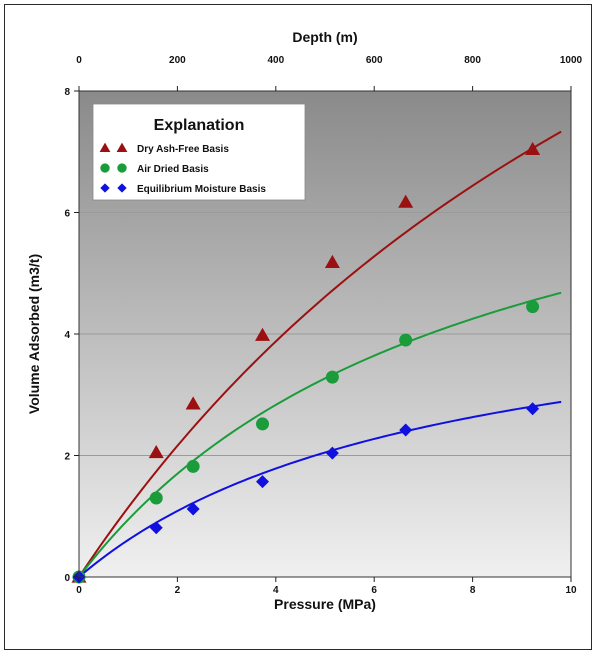 This screenshot has width=598, height=656. I want to click on x-tick-label: 10, so click(571, 590).